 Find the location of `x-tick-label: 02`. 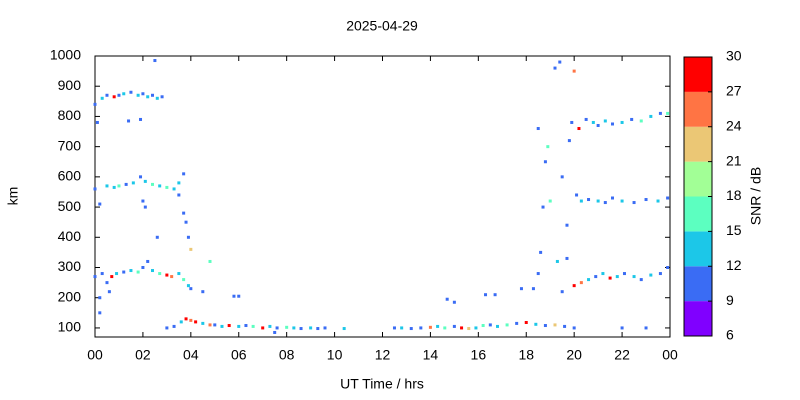

x-tick-label: 02 is located at coordinates (143, 355).